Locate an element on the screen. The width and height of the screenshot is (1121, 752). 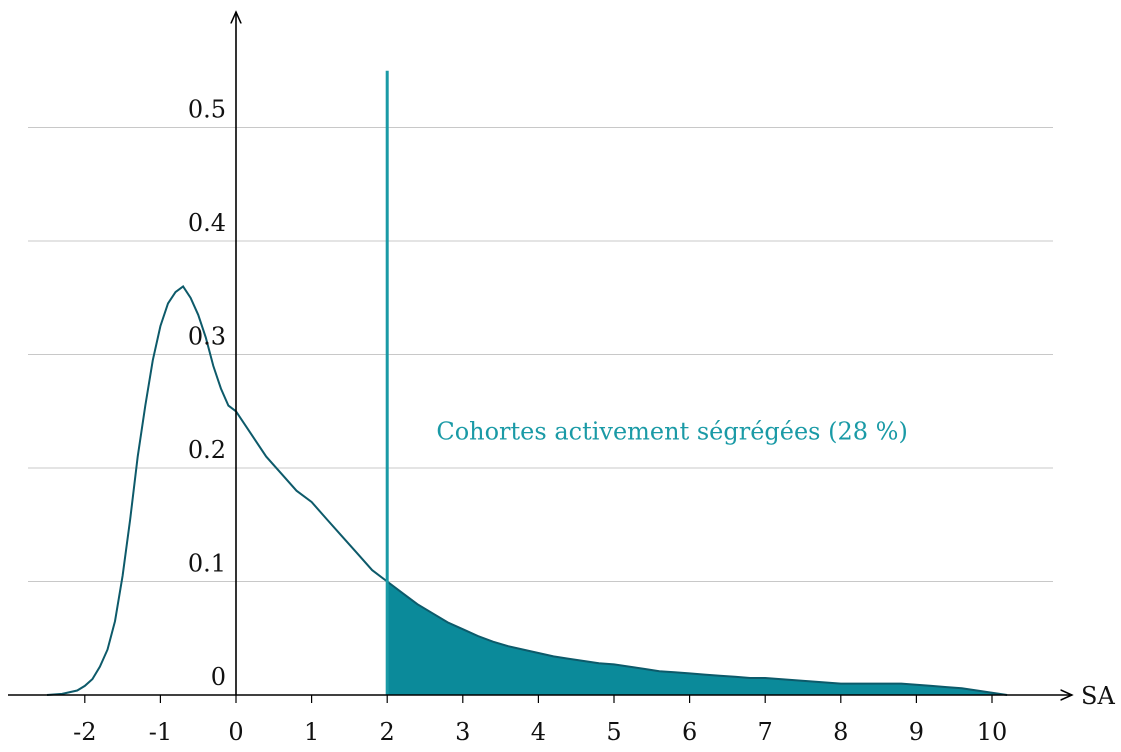
y-tick-label: 0 is located at coordinates (218, 677).